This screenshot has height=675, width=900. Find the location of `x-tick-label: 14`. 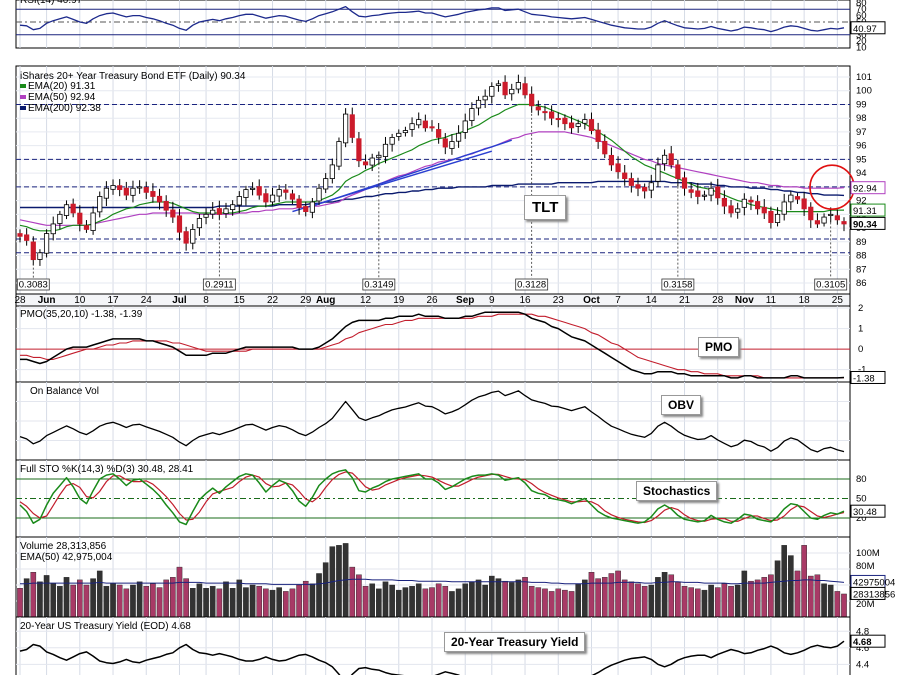

x-tick-label: 14 is located at coordinates (652, 300).